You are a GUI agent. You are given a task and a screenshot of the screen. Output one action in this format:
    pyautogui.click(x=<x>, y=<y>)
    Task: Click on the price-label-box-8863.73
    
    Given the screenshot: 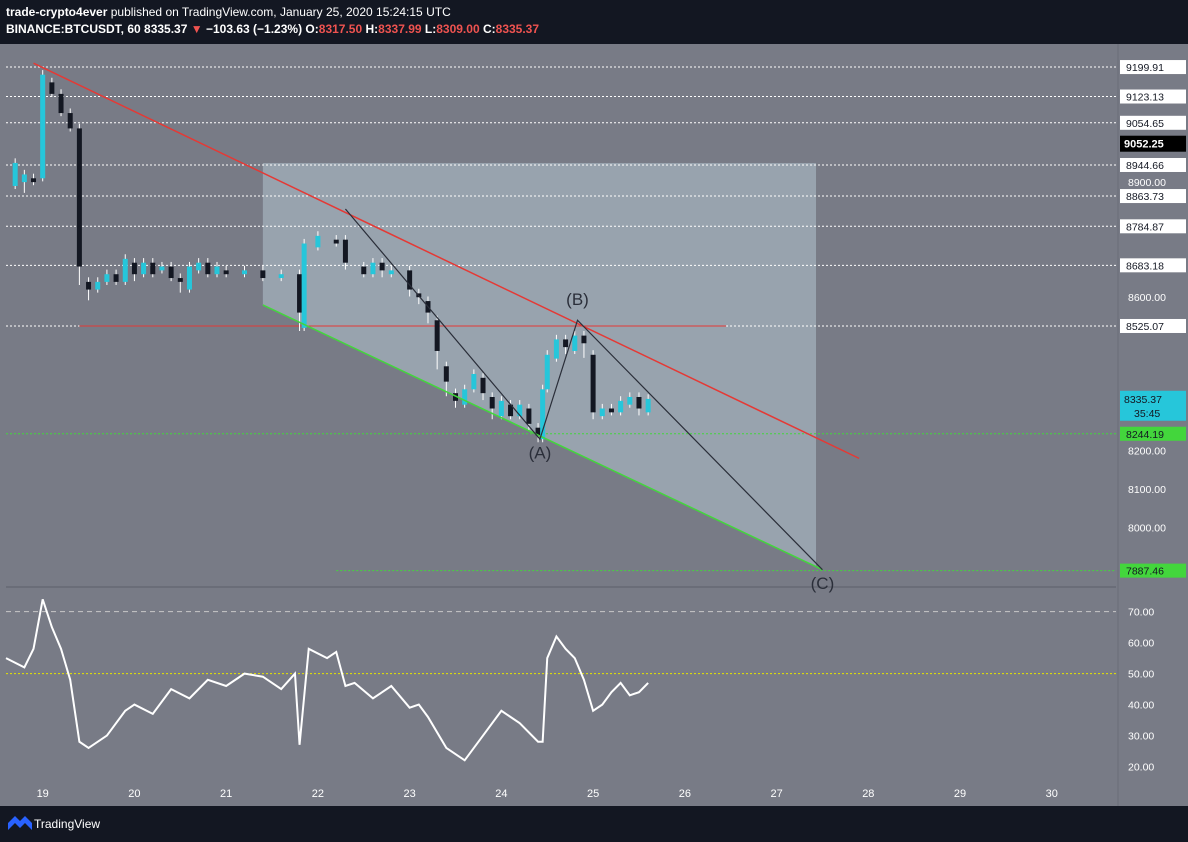 What is the action you would take?
    pyautogui.click(x=1153, y=196)
    